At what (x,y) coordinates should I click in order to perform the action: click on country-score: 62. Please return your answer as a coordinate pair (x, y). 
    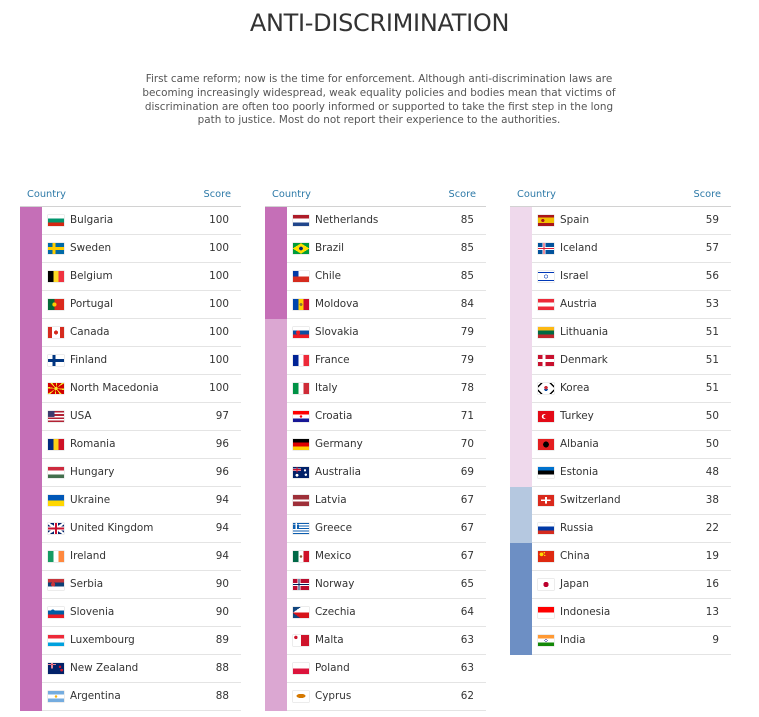
    Looking at the image, I should click on (467, 696).